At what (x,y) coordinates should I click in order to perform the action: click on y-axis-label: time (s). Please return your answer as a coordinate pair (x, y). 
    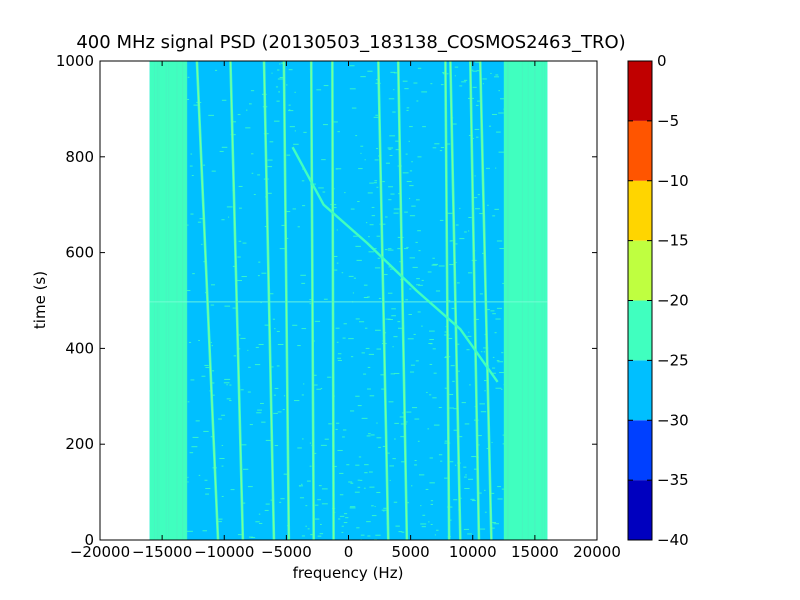
    Looking at the image, I should click on (40, 300).